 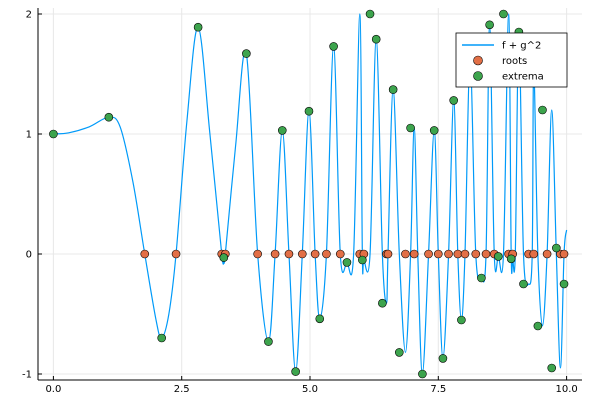 What do you see at coordinates (29, 135) in the screenshot?
I see `y-tick-label: 1` at bounding box center [29, 135].